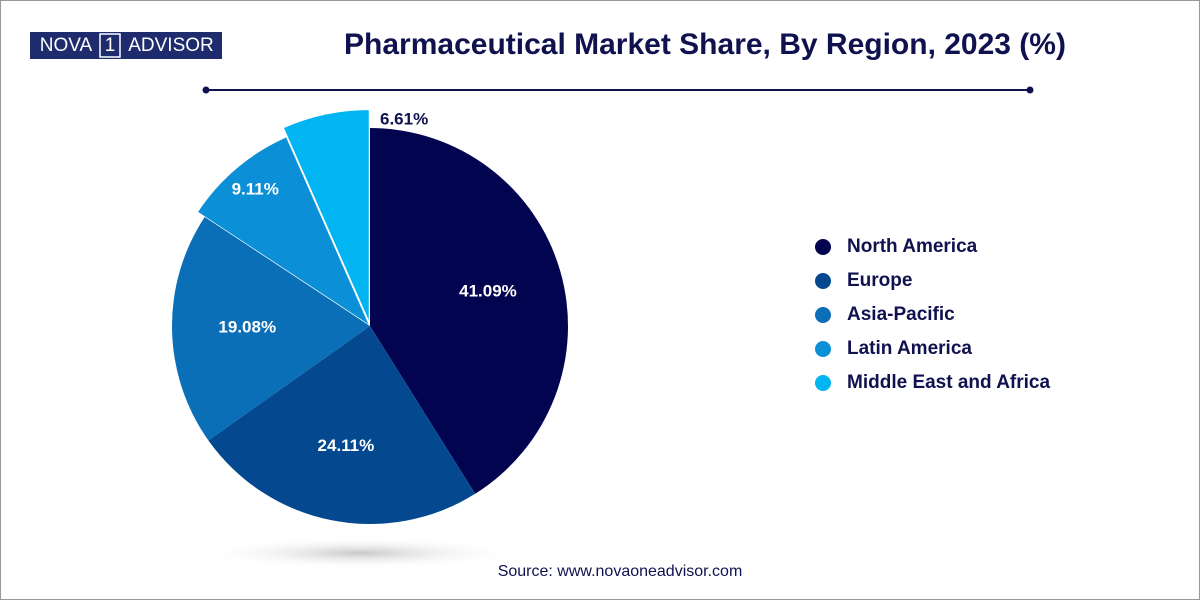  I want to click on legend-label: Asia-Pacific, so click(901, 314).